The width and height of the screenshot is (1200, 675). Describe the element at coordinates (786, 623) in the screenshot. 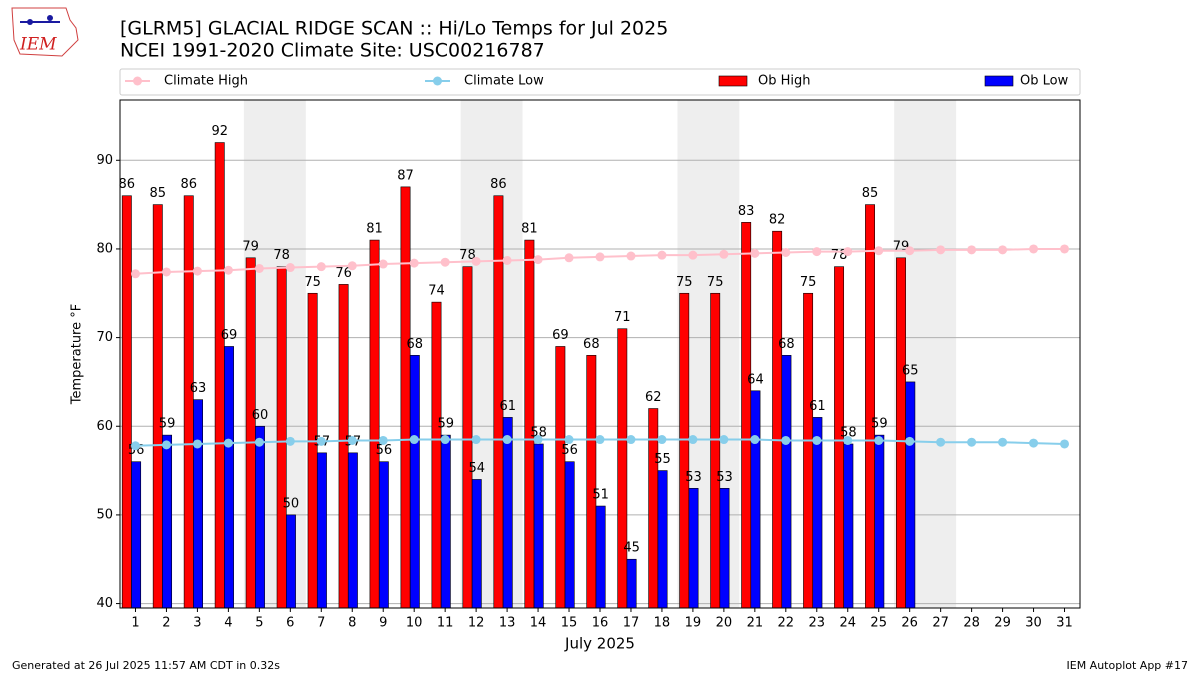

I see `x-tick-label: 22` at that location.